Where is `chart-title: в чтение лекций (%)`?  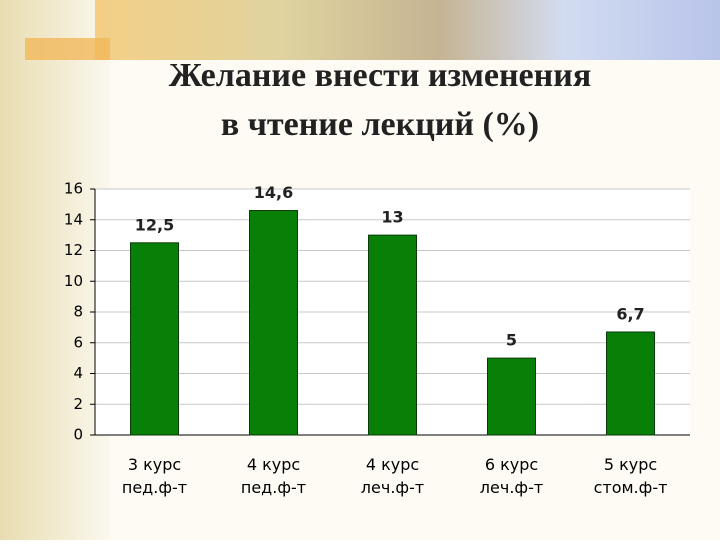
chart-title: в чтение лекций (%) is located at coordinates (380, 124).